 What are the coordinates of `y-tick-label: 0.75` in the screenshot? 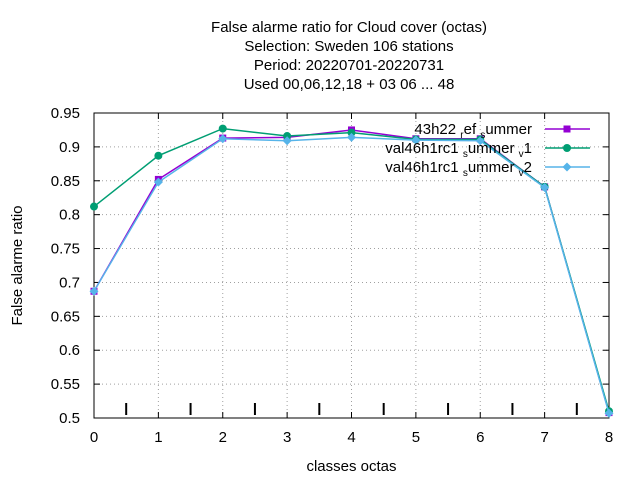 It's located at (65, 249).